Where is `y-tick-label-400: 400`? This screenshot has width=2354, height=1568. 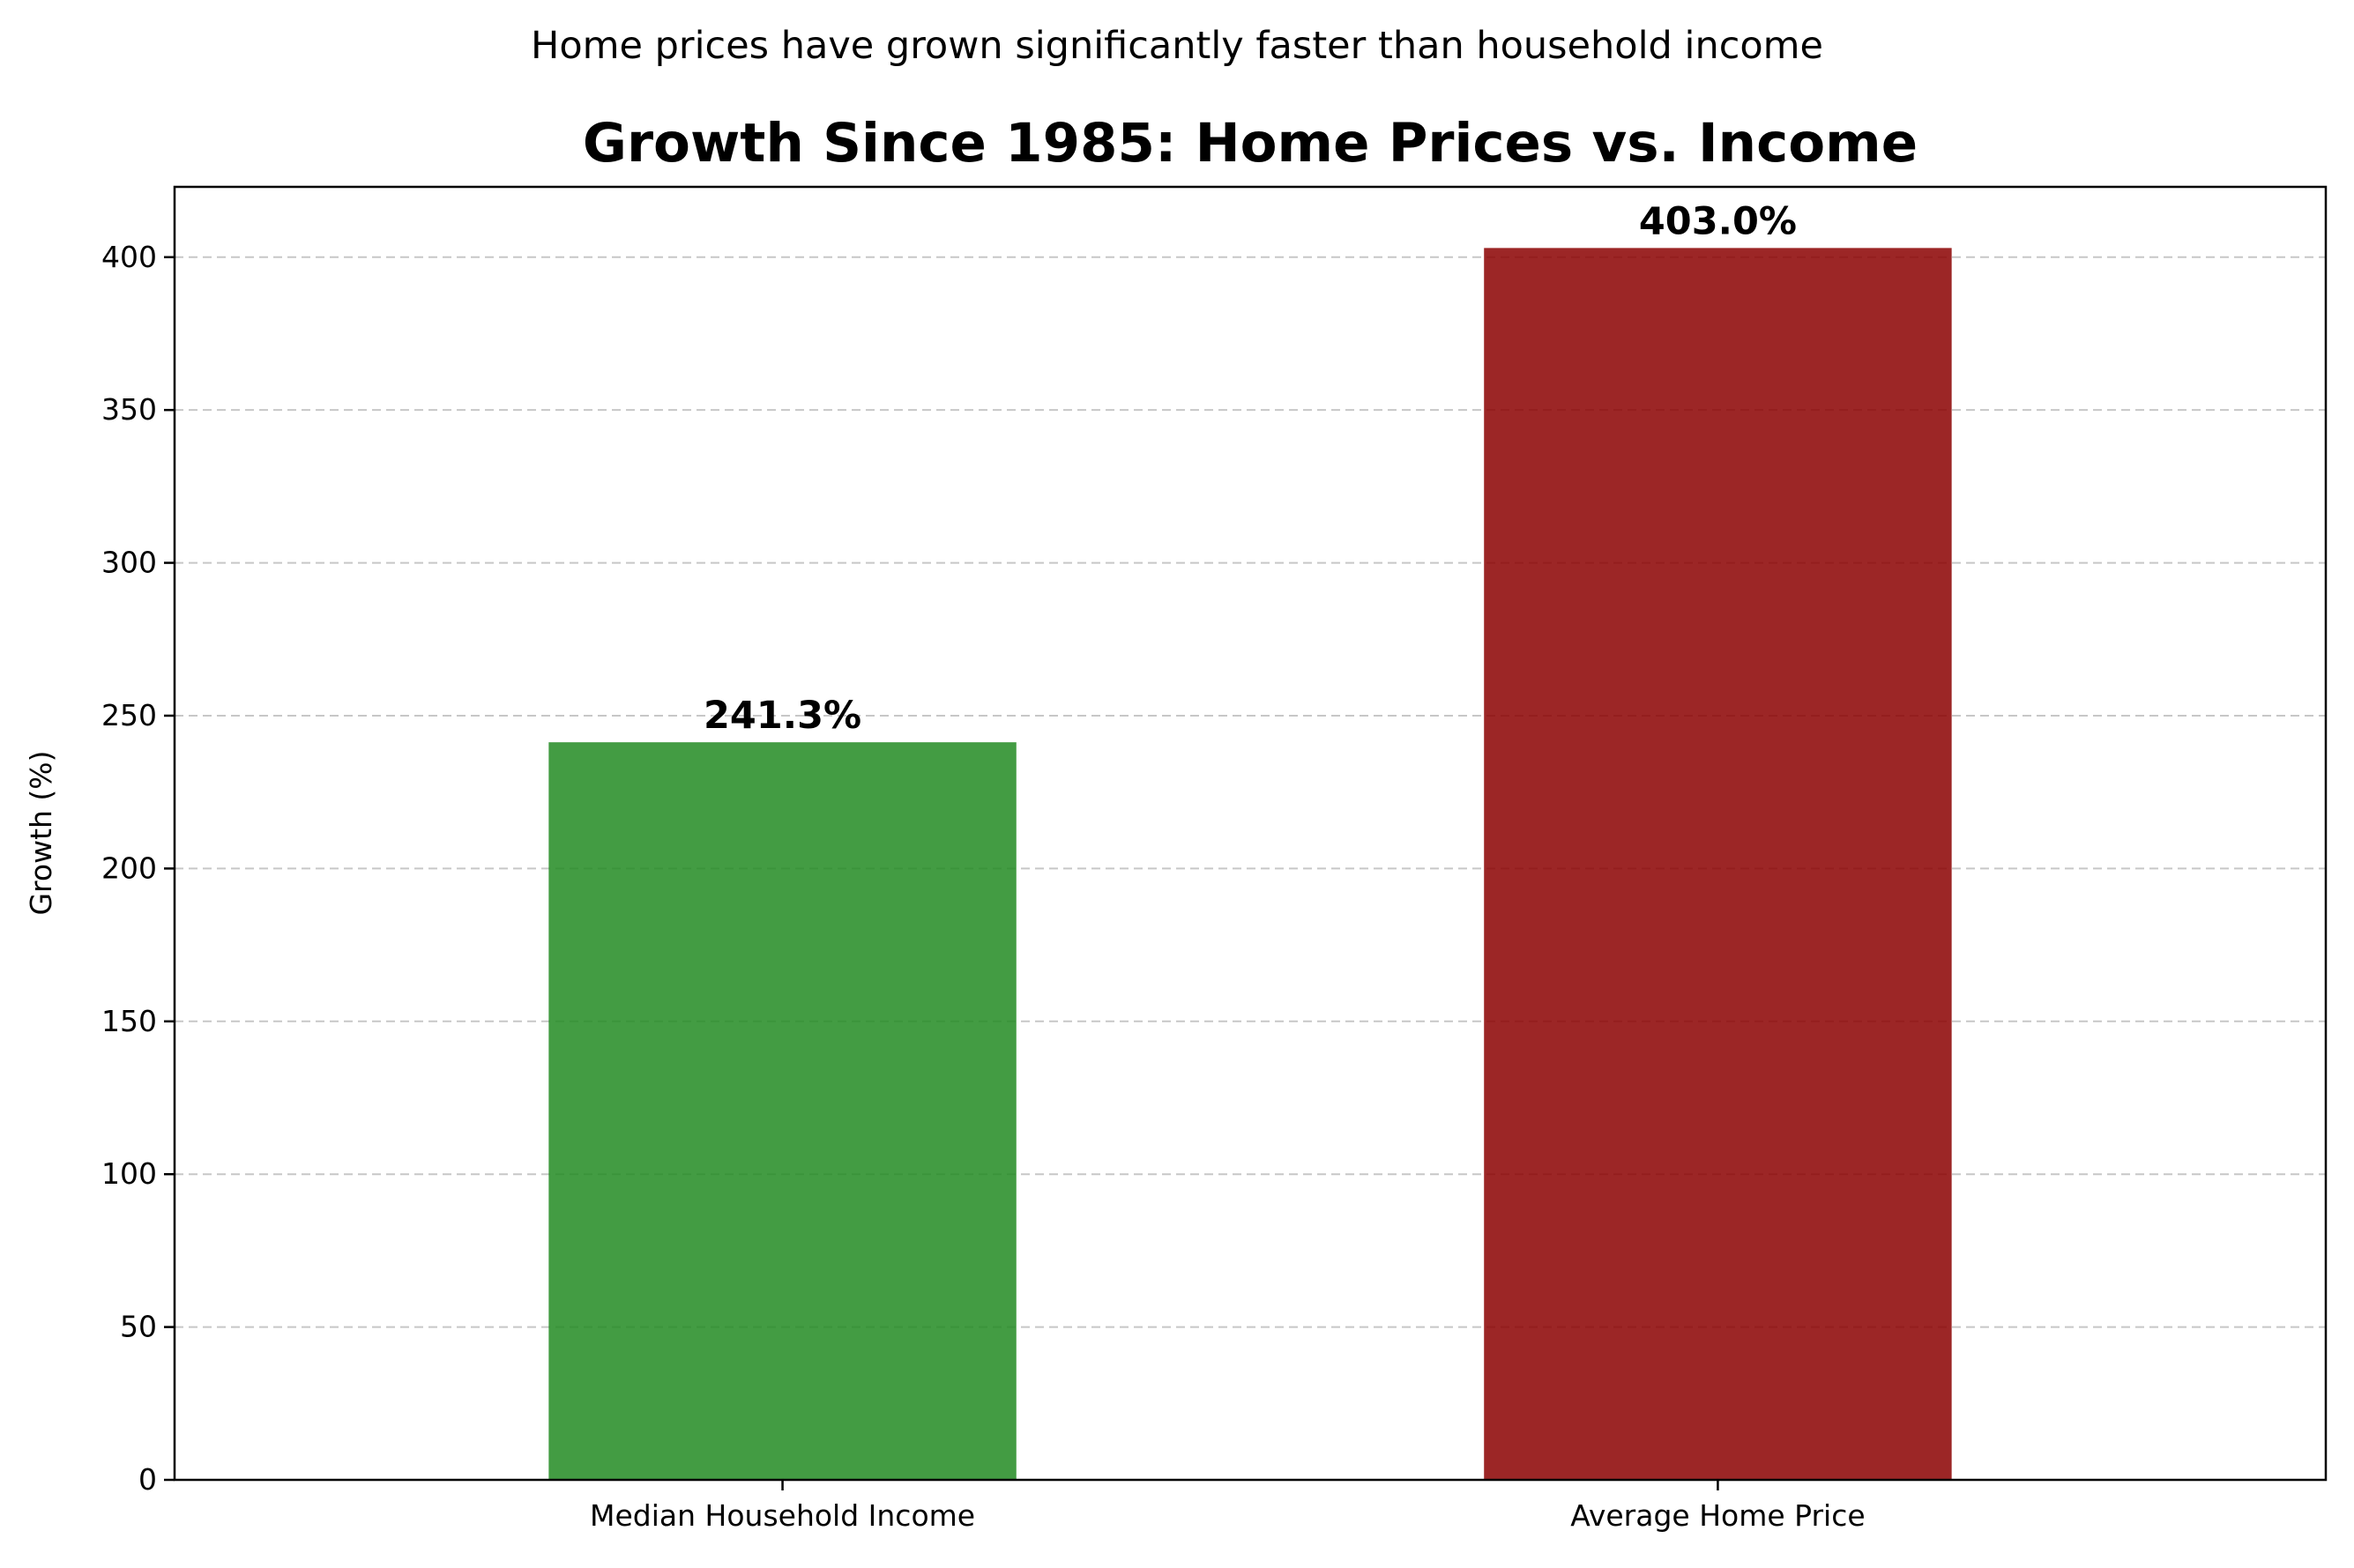 y-tick-label-400: 400 is located at coordinates (129, 257).